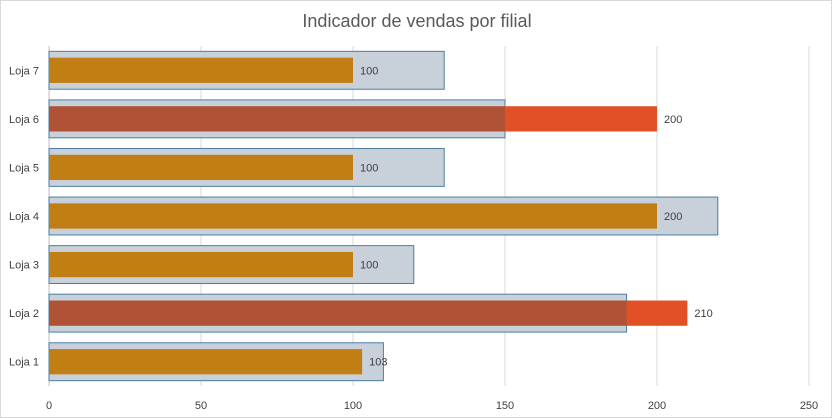 The width and height of the screenshot is (832, 419). What do you see at coordinates (809, 406) in the screenshot?
I see `x-tick-label: 250` at bounding box center [809, 406].